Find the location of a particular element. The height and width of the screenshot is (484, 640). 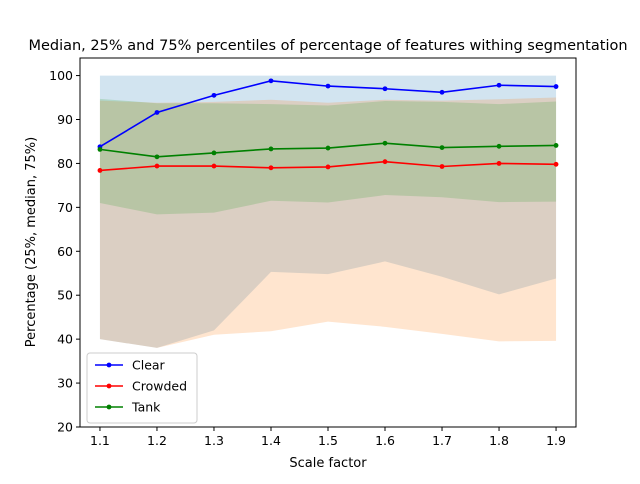

y-tick-label: 40 is located at coordinates (65, 339).